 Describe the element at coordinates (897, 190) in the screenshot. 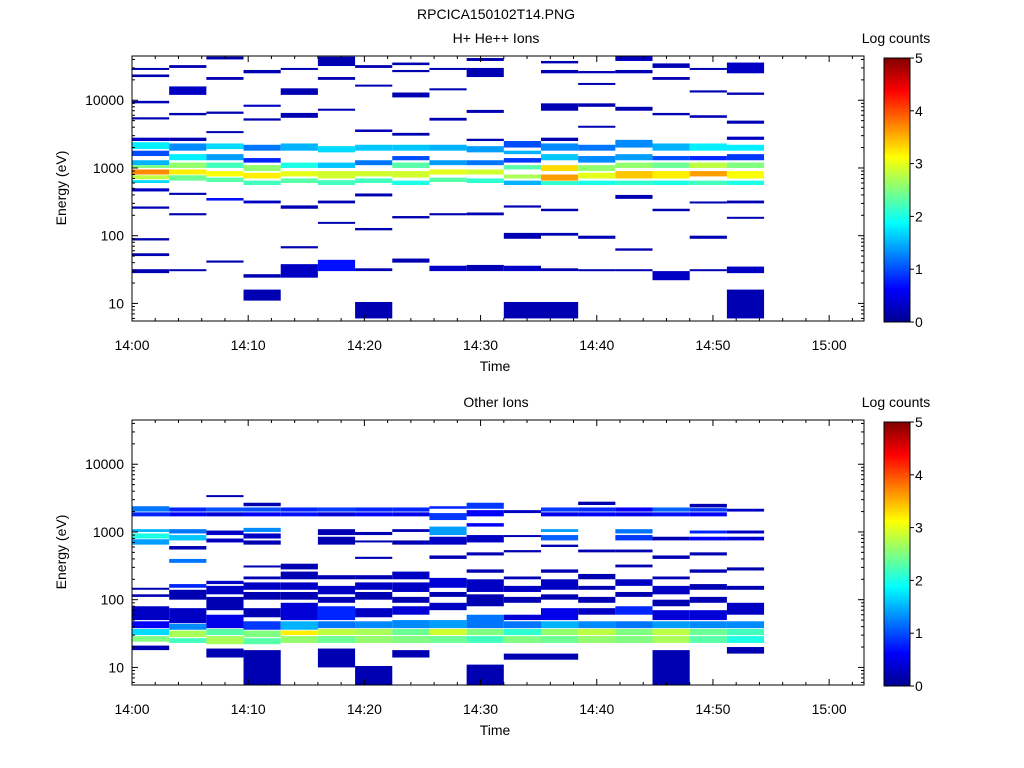

I see `colorbar` at that location.